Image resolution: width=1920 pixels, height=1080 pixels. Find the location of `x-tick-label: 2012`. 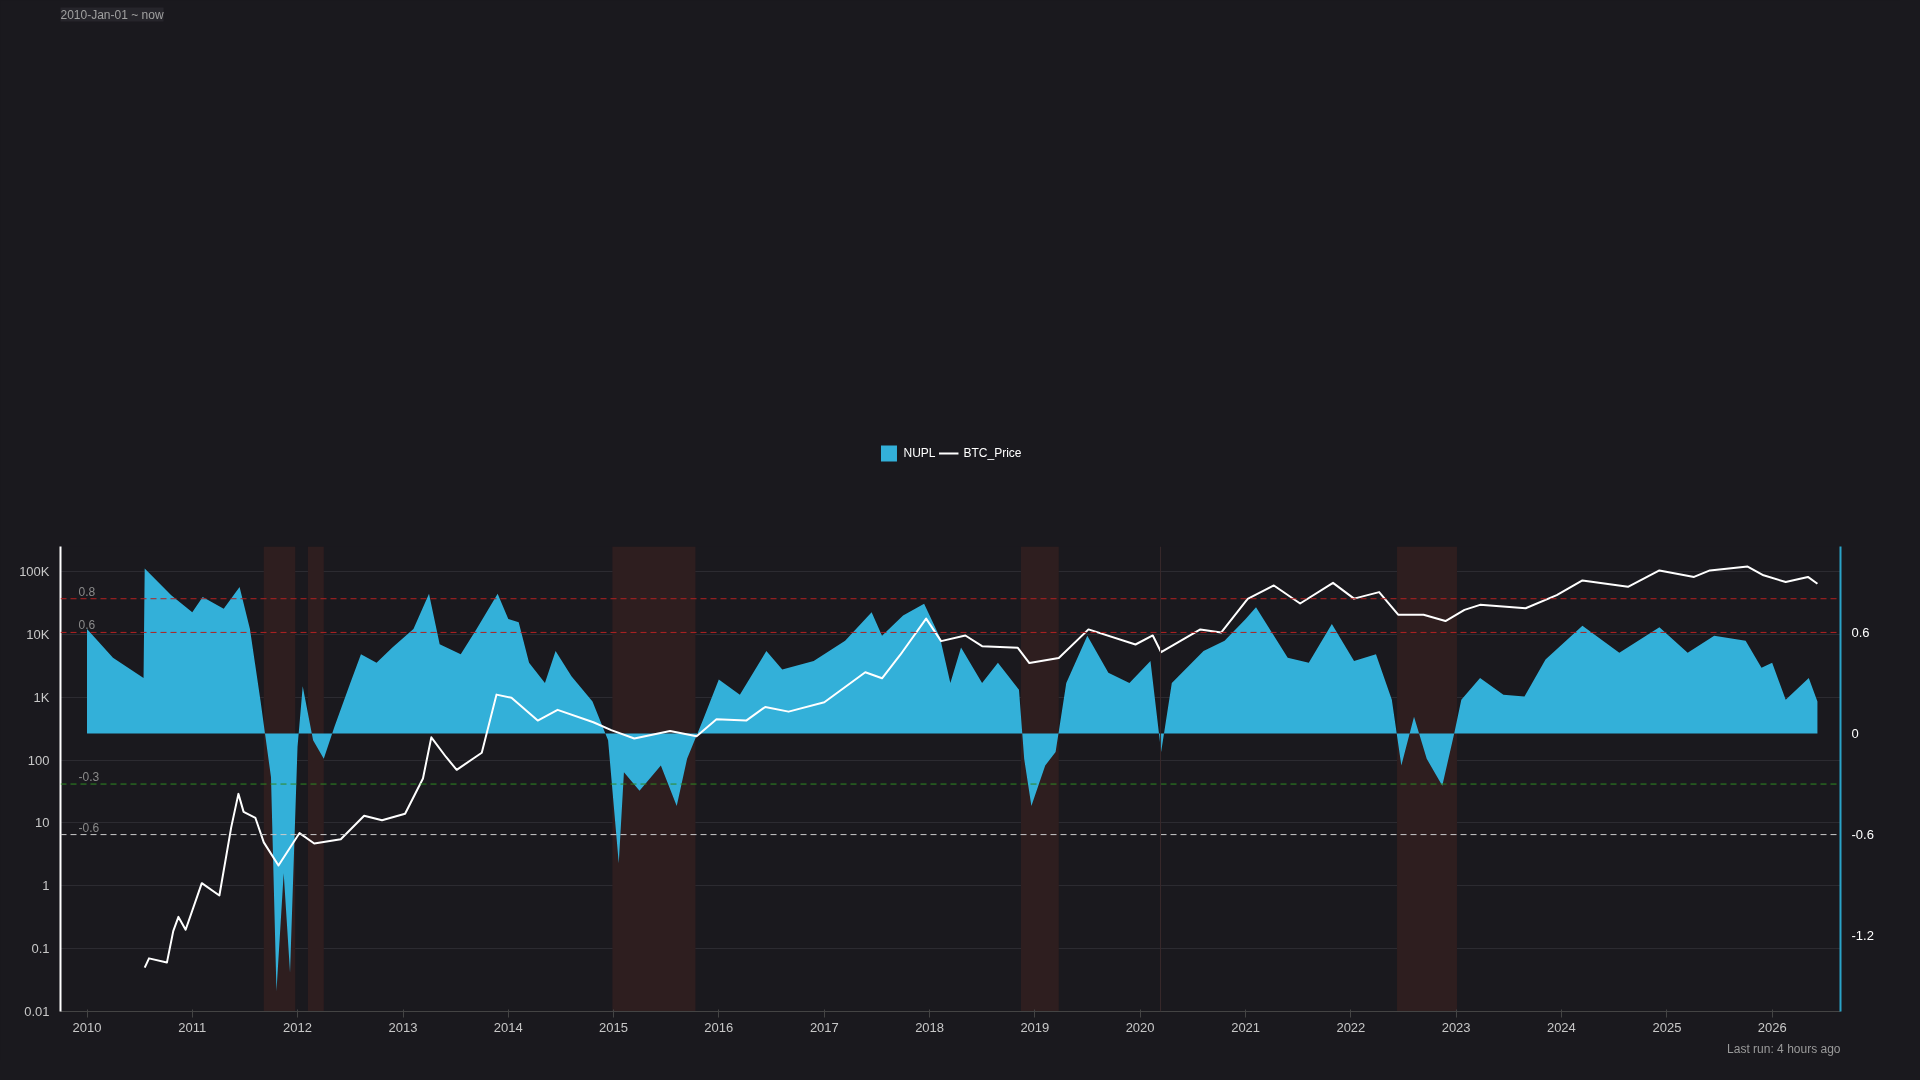

x-tick-label: 2012 is located at coordinates (297, 1027).